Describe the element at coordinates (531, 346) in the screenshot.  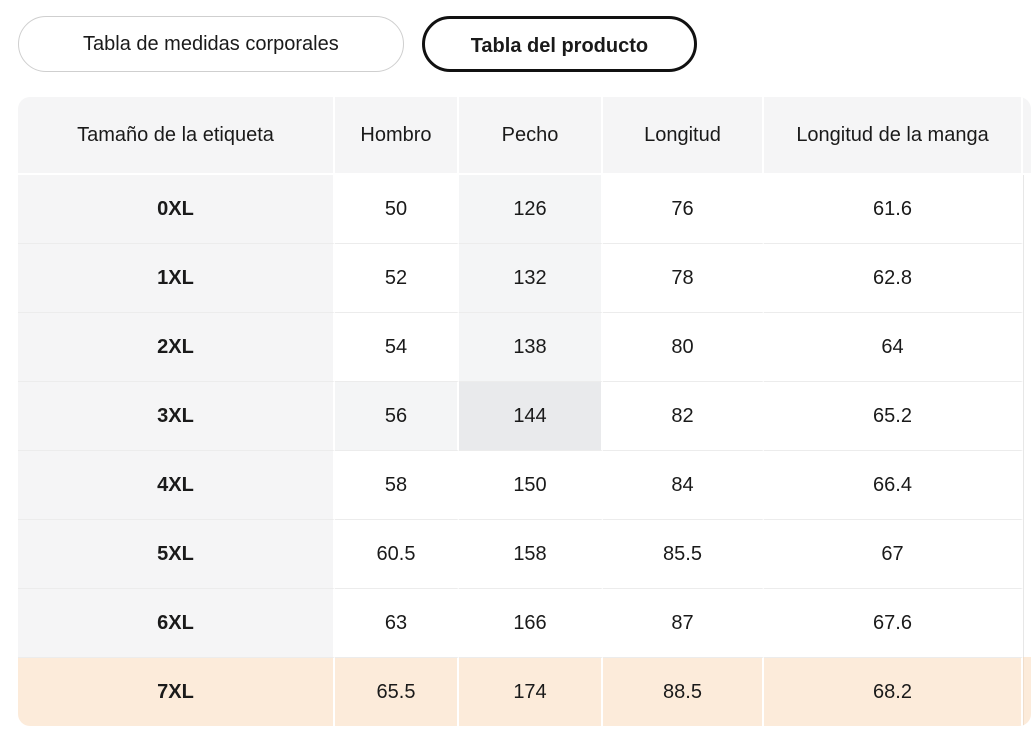
I see `value-cell: 138` at that location.